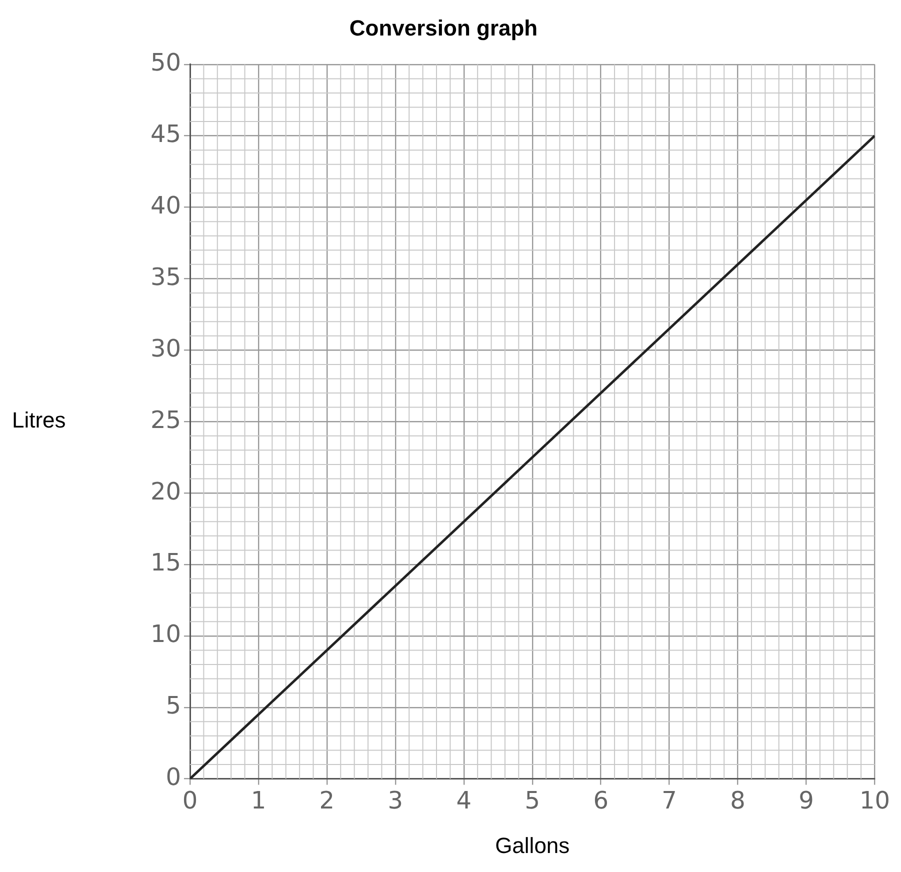  What do you see at coordinates (806, 800) in the screenshot?
I see `x-tick-label: 9` at bounding box center [806, 800].